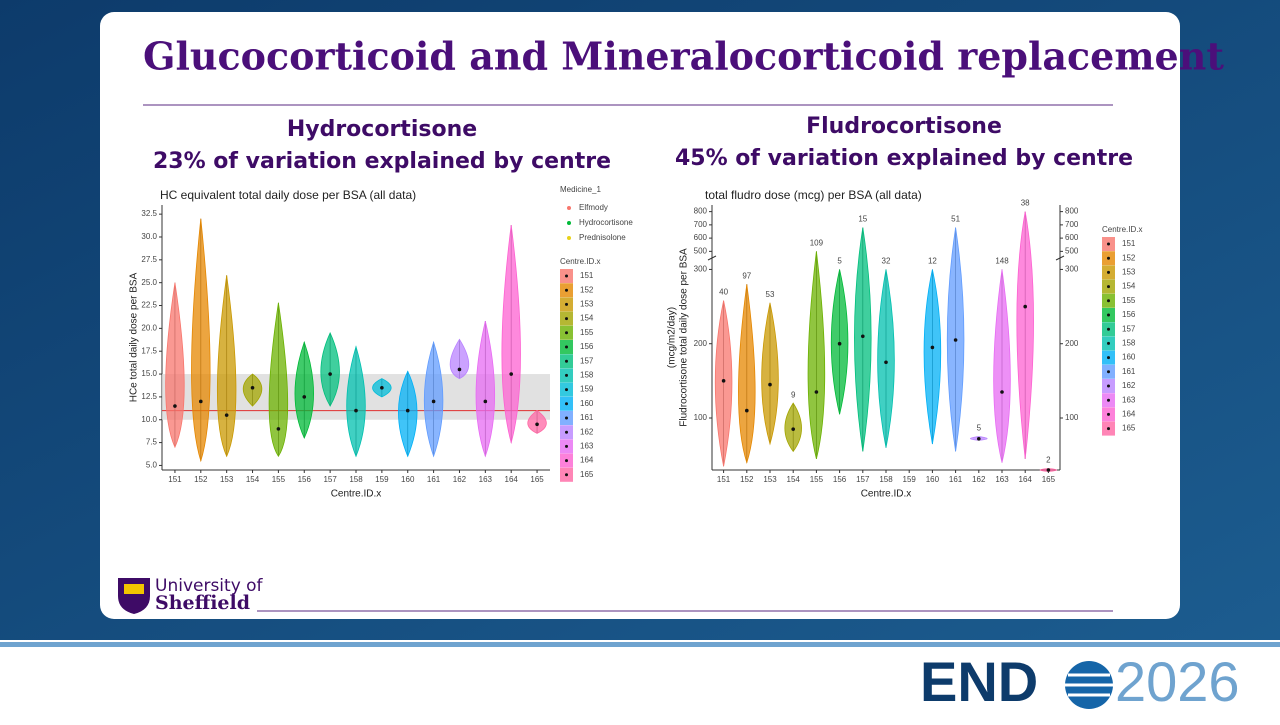  What do you see at coordinates (1072, 250) in the screenshot?
I see `y2-tick-label: 500` at bounding box center [1072, 250].